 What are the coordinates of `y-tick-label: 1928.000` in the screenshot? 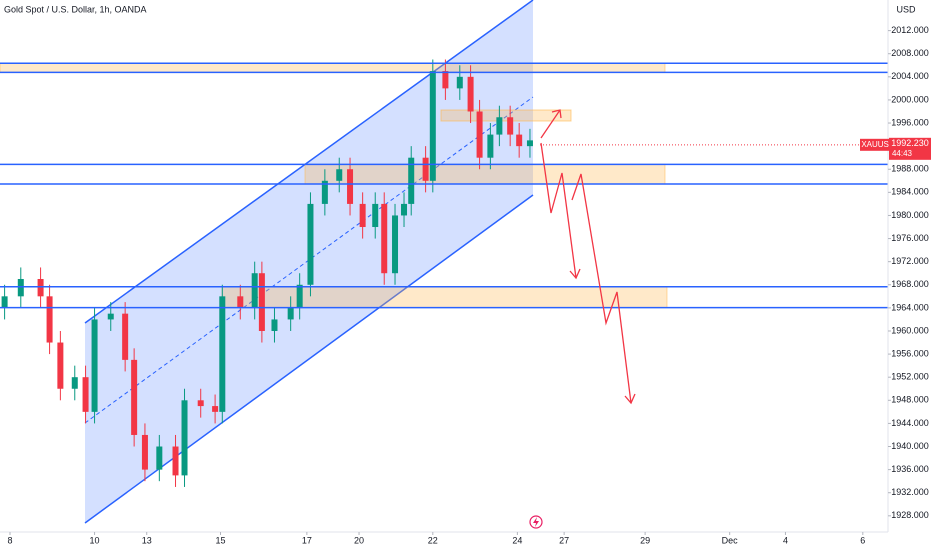 It's located at (910, 515).